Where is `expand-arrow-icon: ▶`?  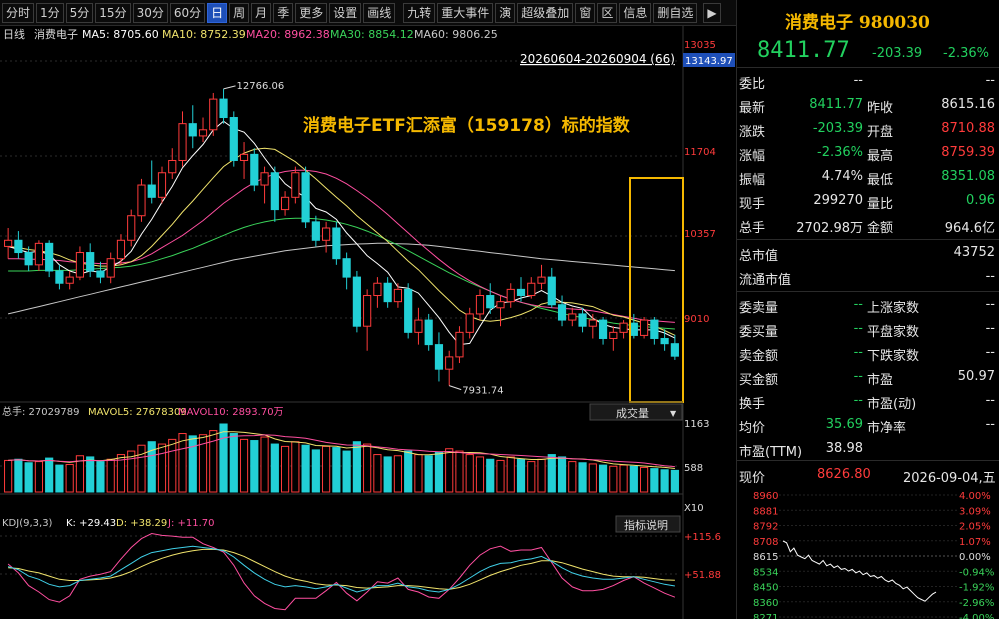 expand-arrow-icon: ▶ is located at coordinates (712, 12).